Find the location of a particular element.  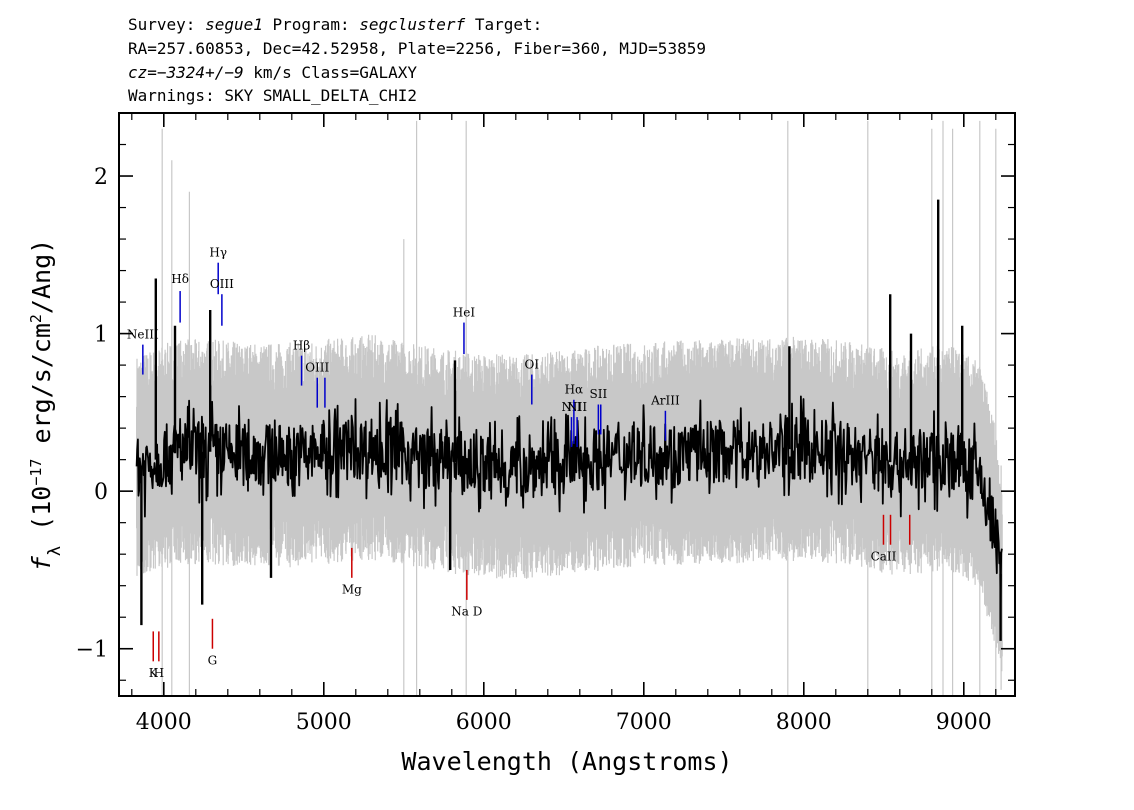

y-tick-label: 0 is located at coordinates (101, 492).